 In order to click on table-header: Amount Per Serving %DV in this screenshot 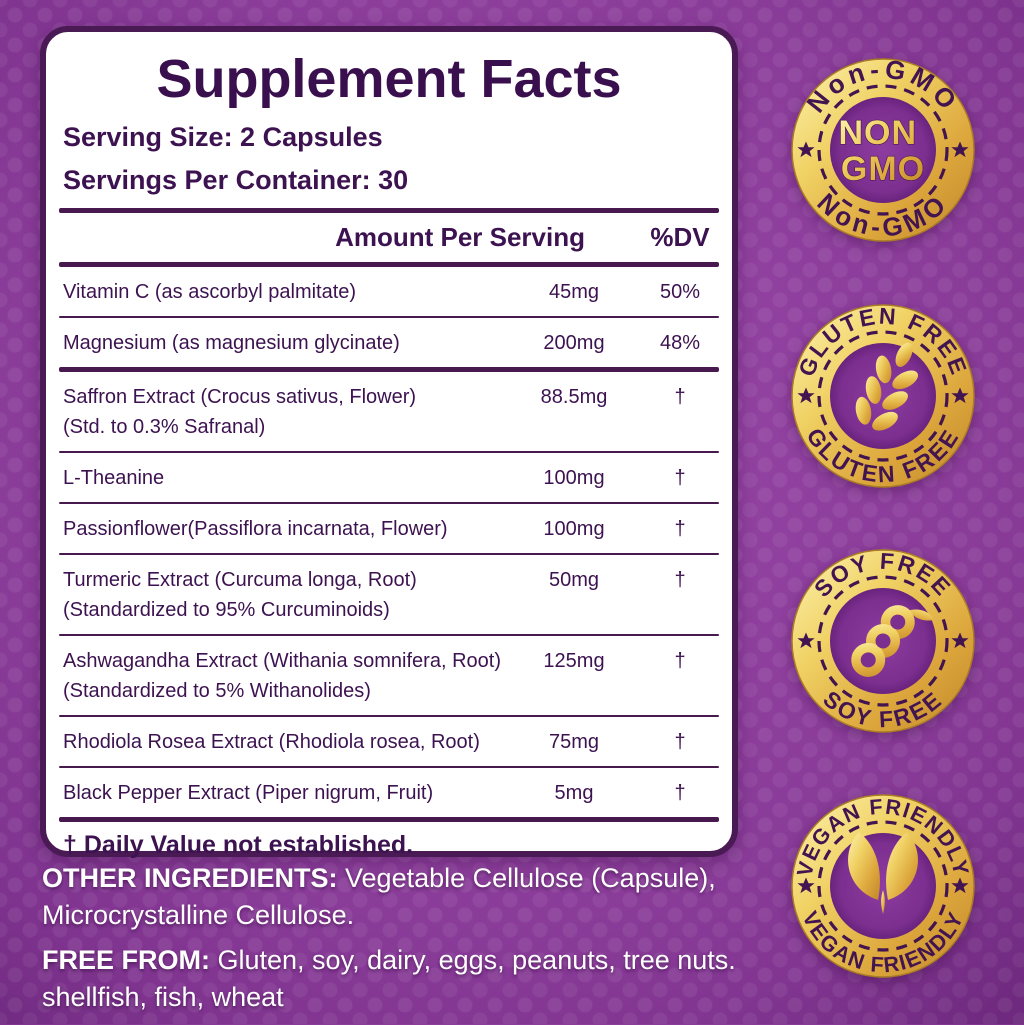, I will do `click(389, 237)`.